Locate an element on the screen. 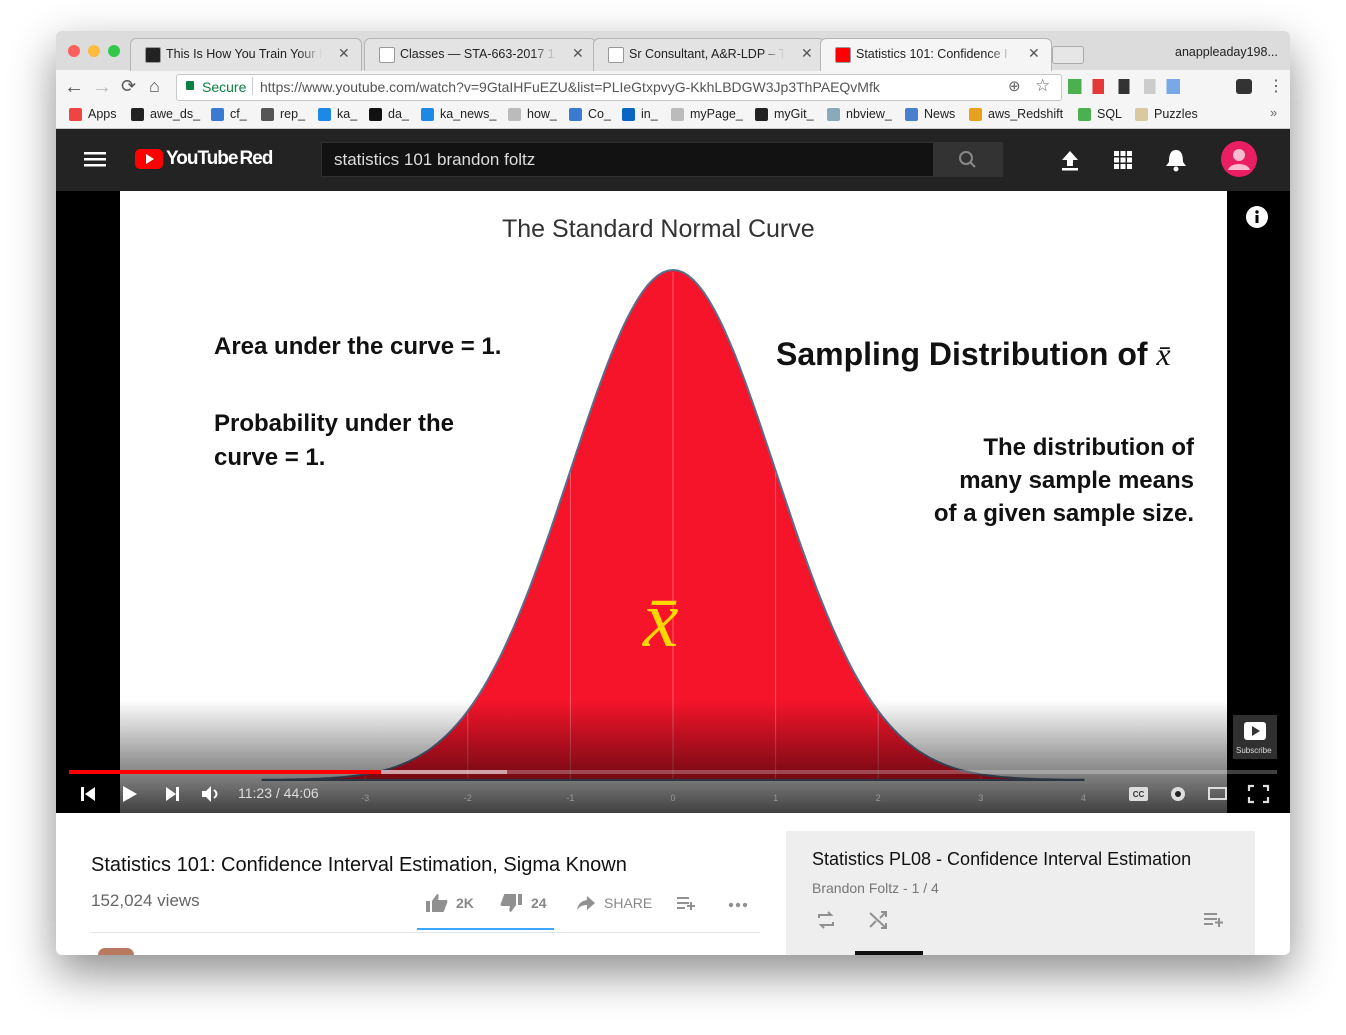 This screenshot has height=1035, width=1346. bookmark: in_ is located at coordinates (649, 114).